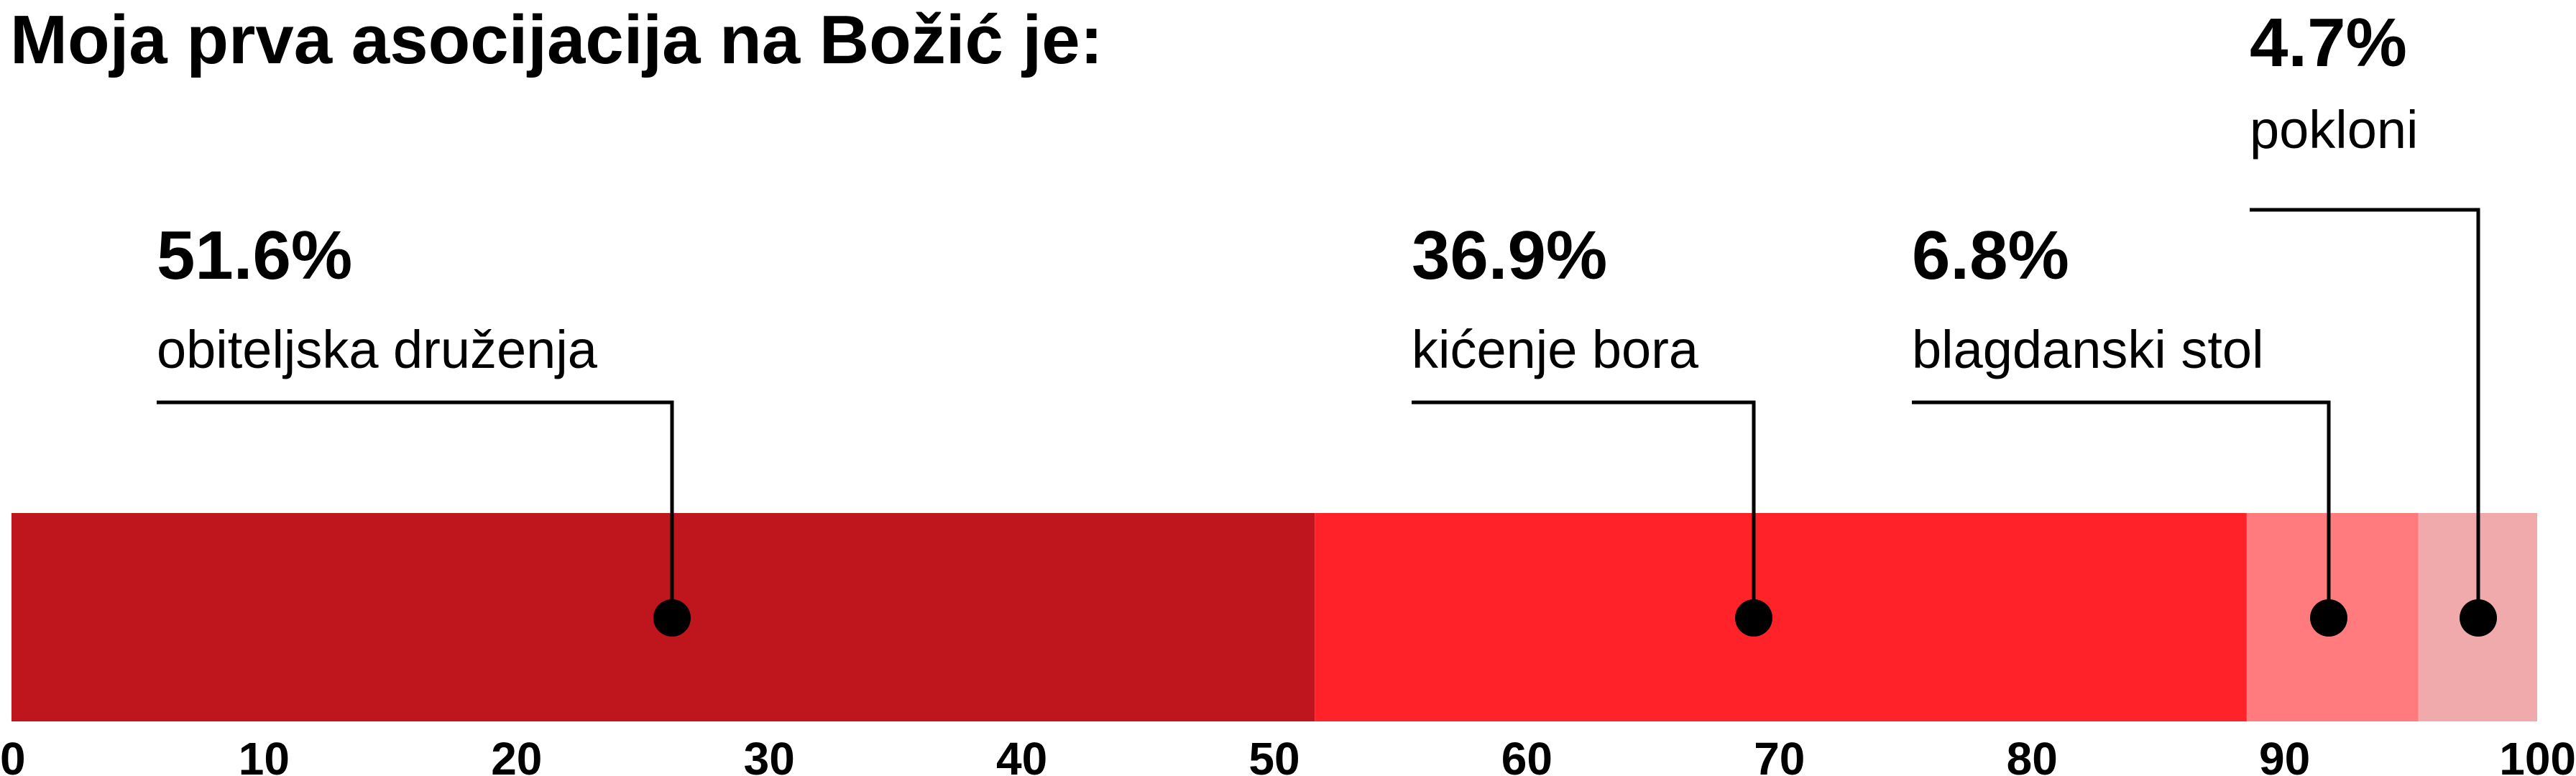  What do you see at coordinates (2537, 754) in the screenshot?
I see `x-tick-label: 100` at bounding box center [2537, 754].